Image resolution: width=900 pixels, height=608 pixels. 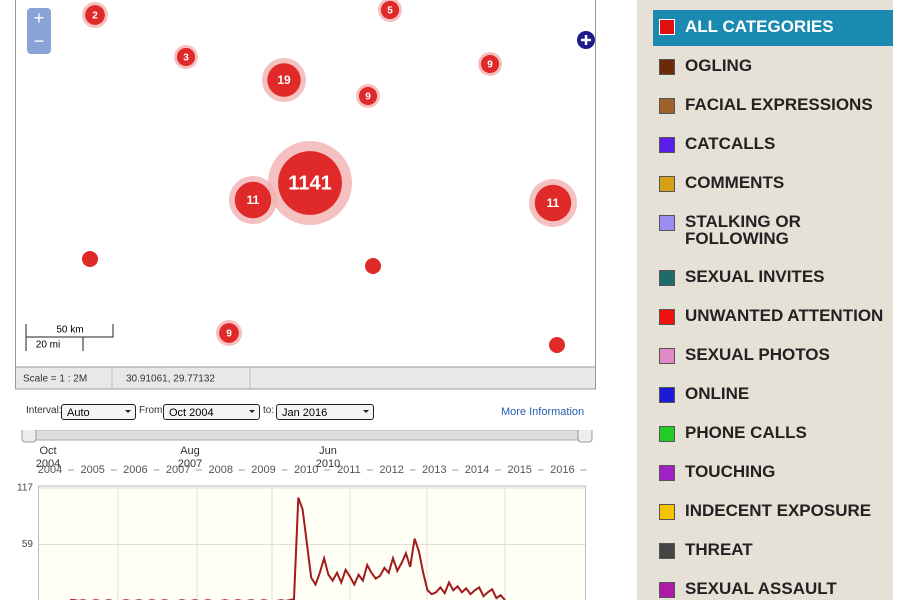 What do you see at coordinates (178, 470) in the screenshot?
I see `year-label: 2007` at bounding box center [178, 470].